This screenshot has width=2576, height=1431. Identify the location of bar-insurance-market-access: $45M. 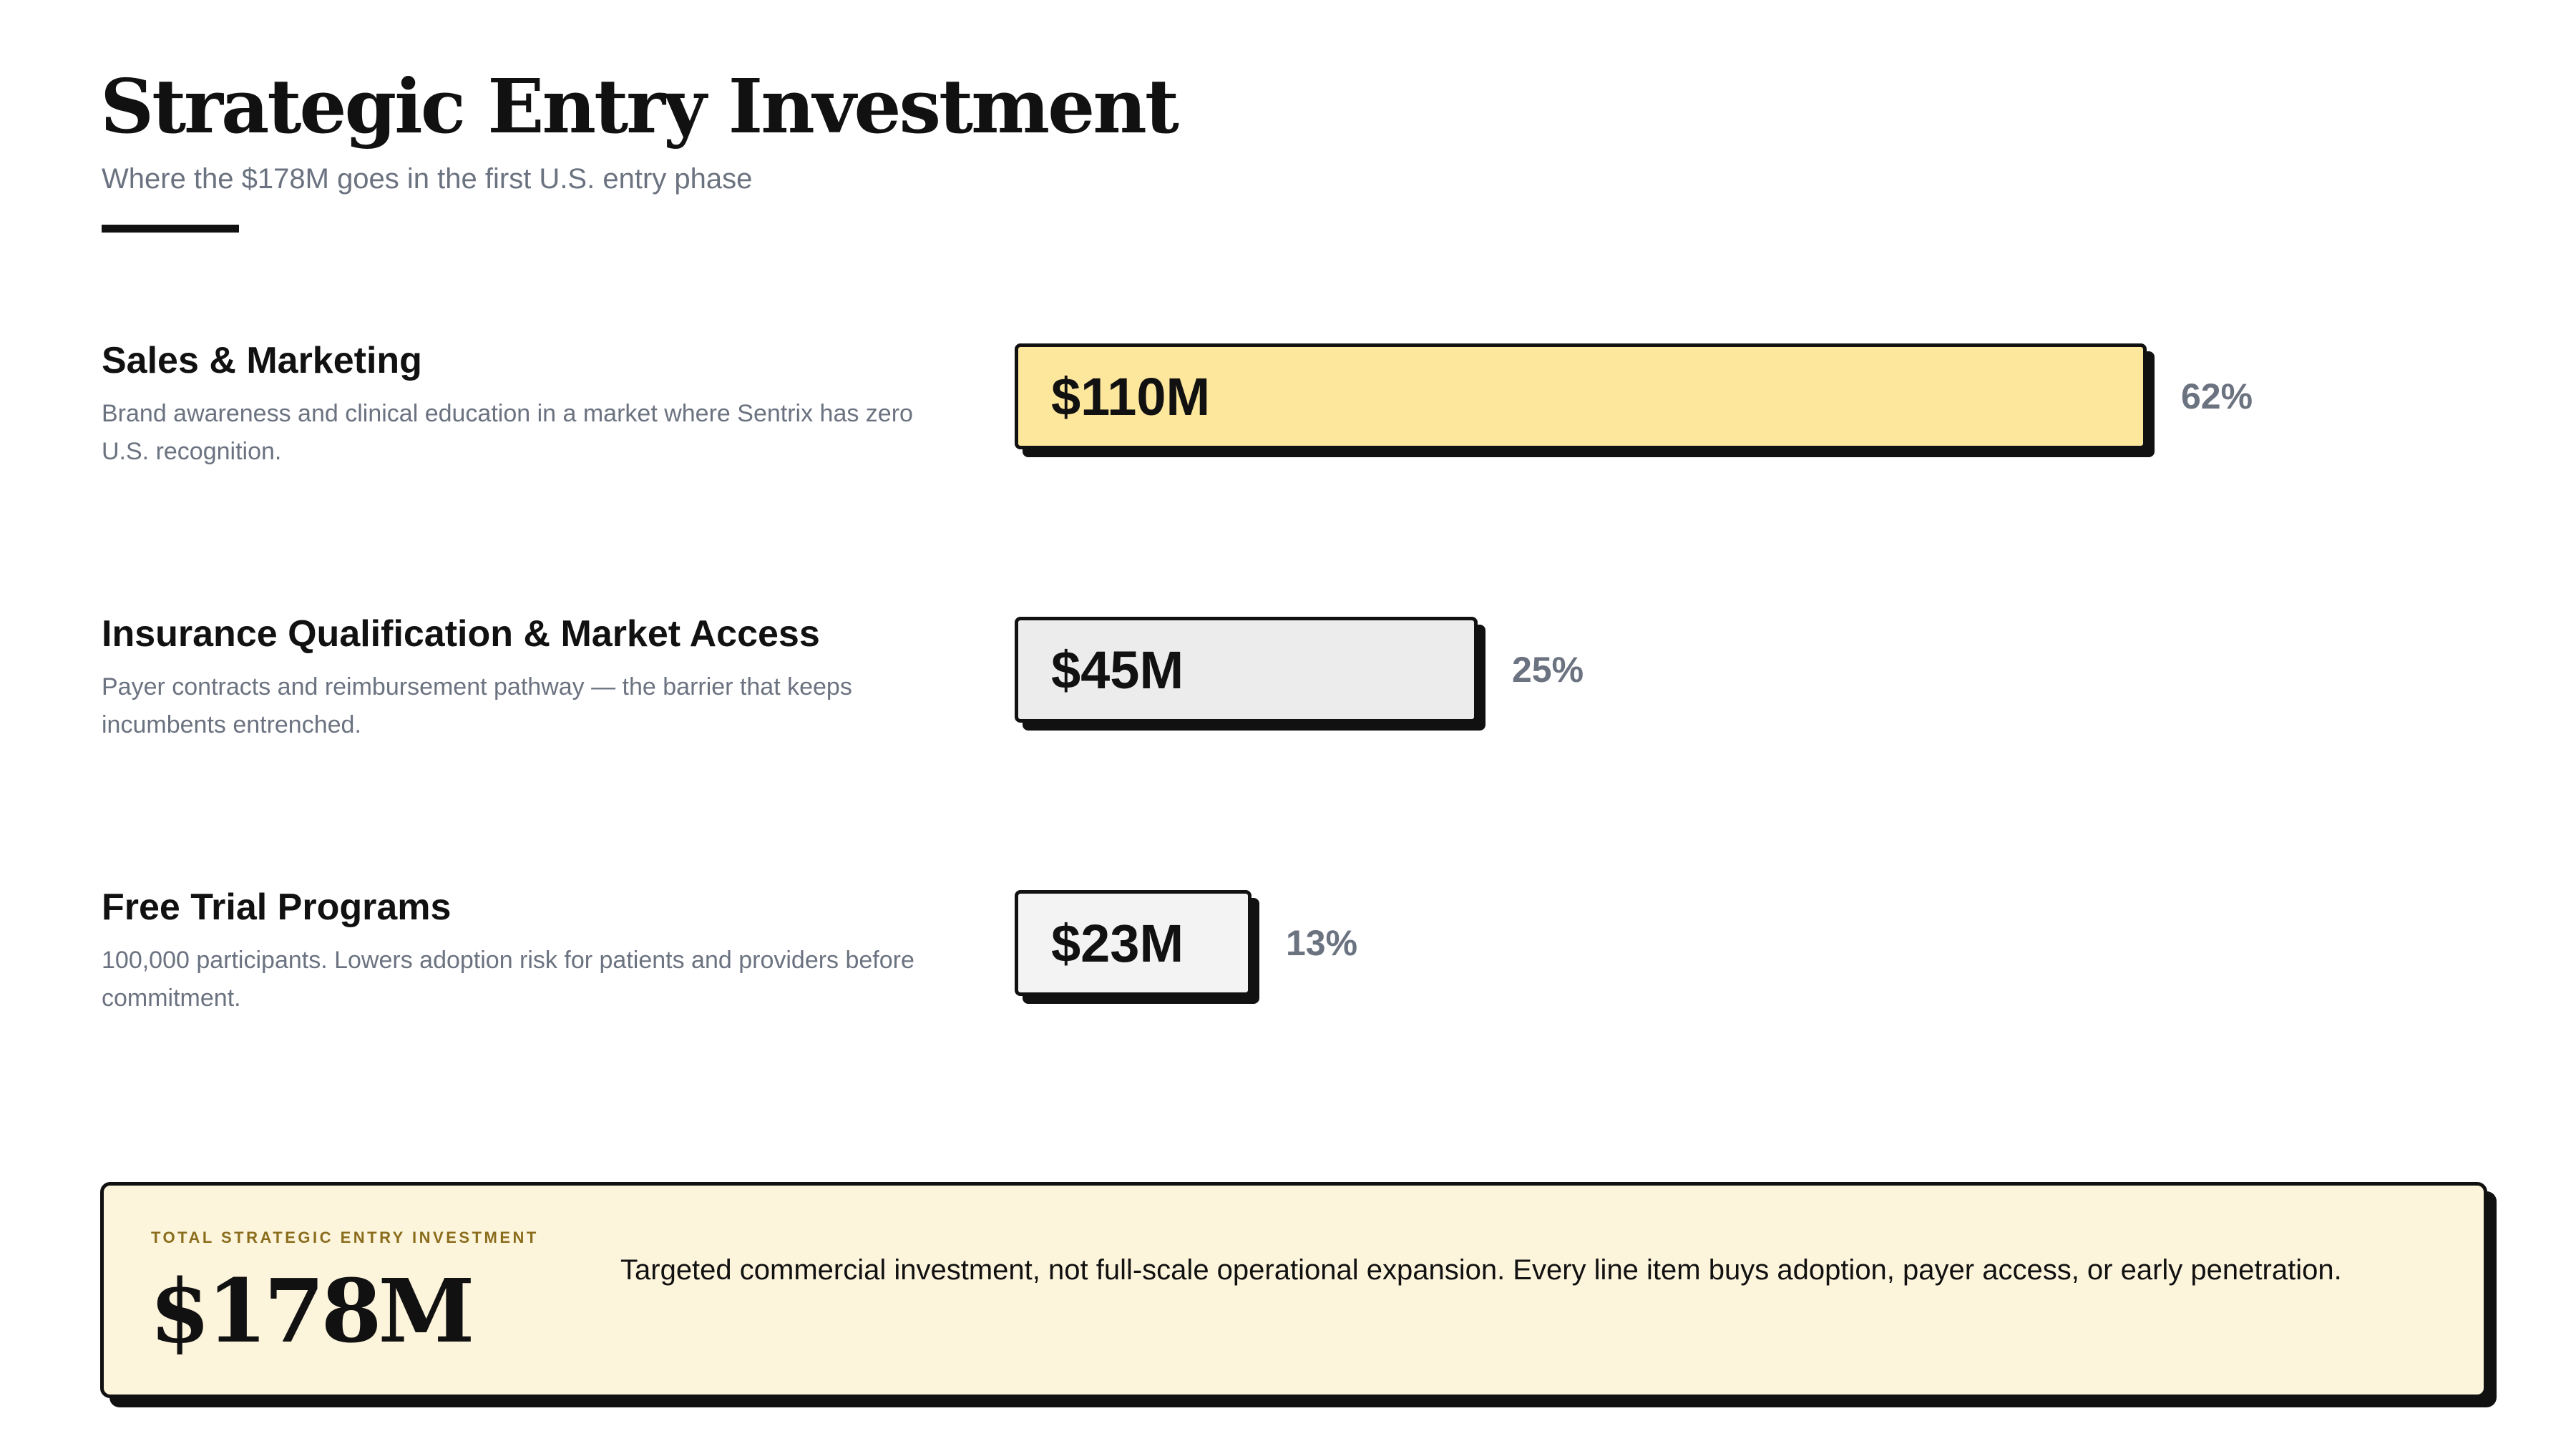
(1246, 670).